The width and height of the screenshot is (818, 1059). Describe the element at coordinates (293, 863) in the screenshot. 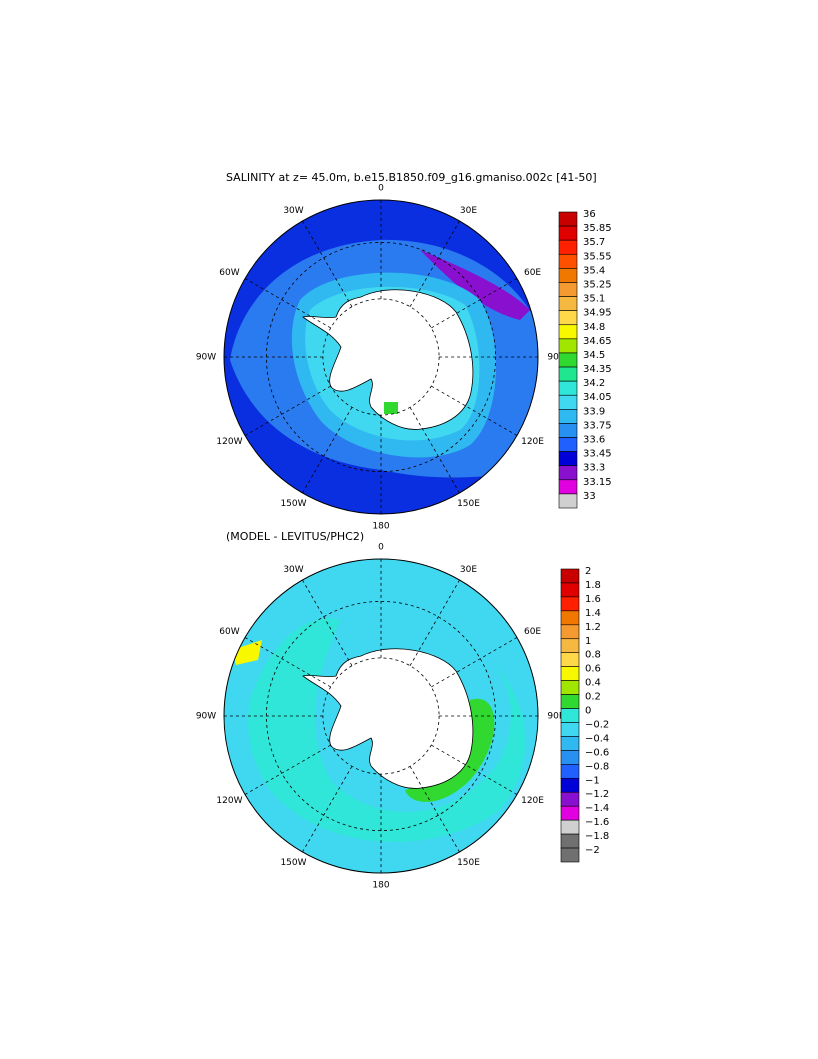

I see `longitude-label: 150W` at that location.